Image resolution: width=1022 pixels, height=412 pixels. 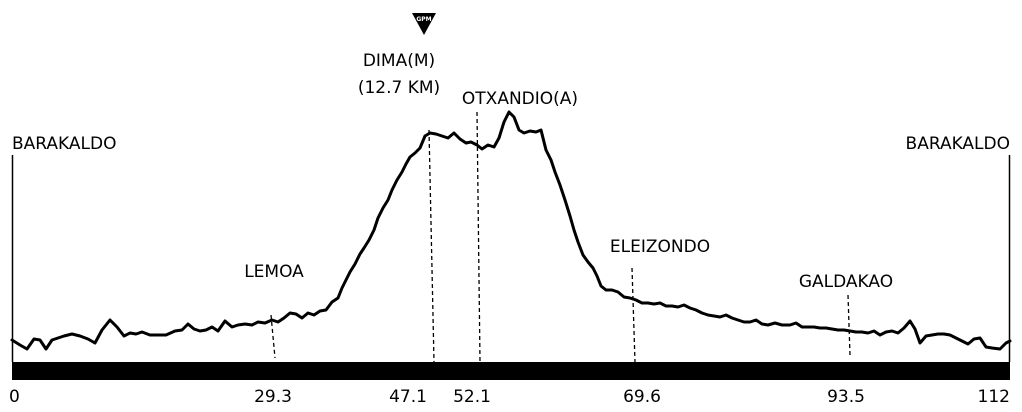 What do you see at coordinates (642, 397) in the screenshot?
I see `distance-tick-label: 69.6` at bounding box center [642, 397].